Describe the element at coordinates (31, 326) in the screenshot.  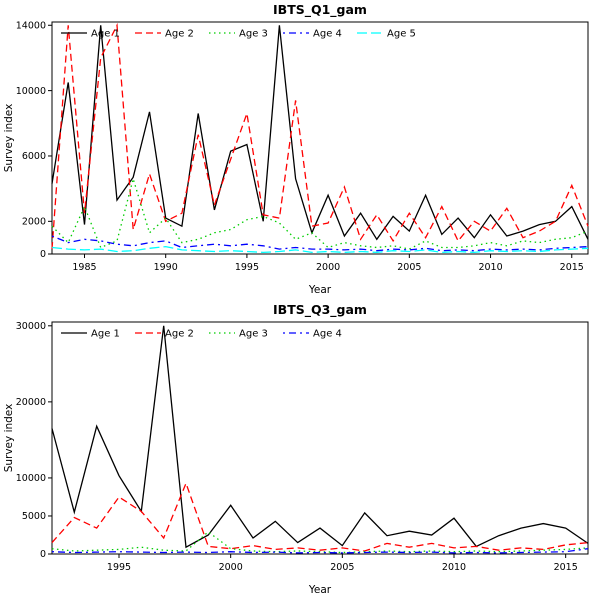
I see `y-tick-label: 30000` at that location.